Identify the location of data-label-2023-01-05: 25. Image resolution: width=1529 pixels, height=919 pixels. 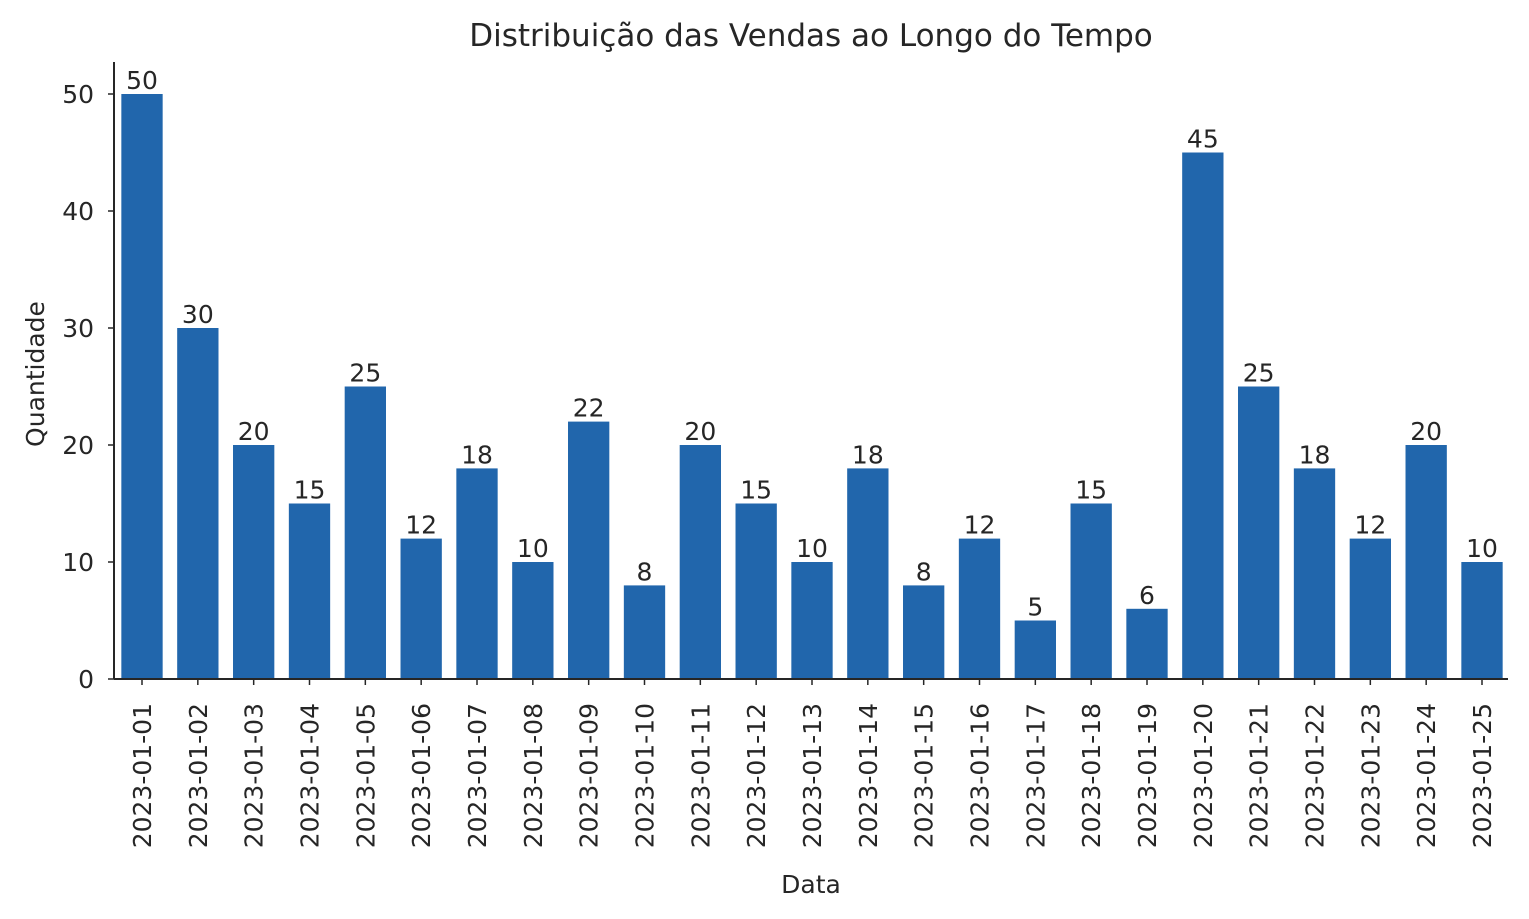
(365, 373).